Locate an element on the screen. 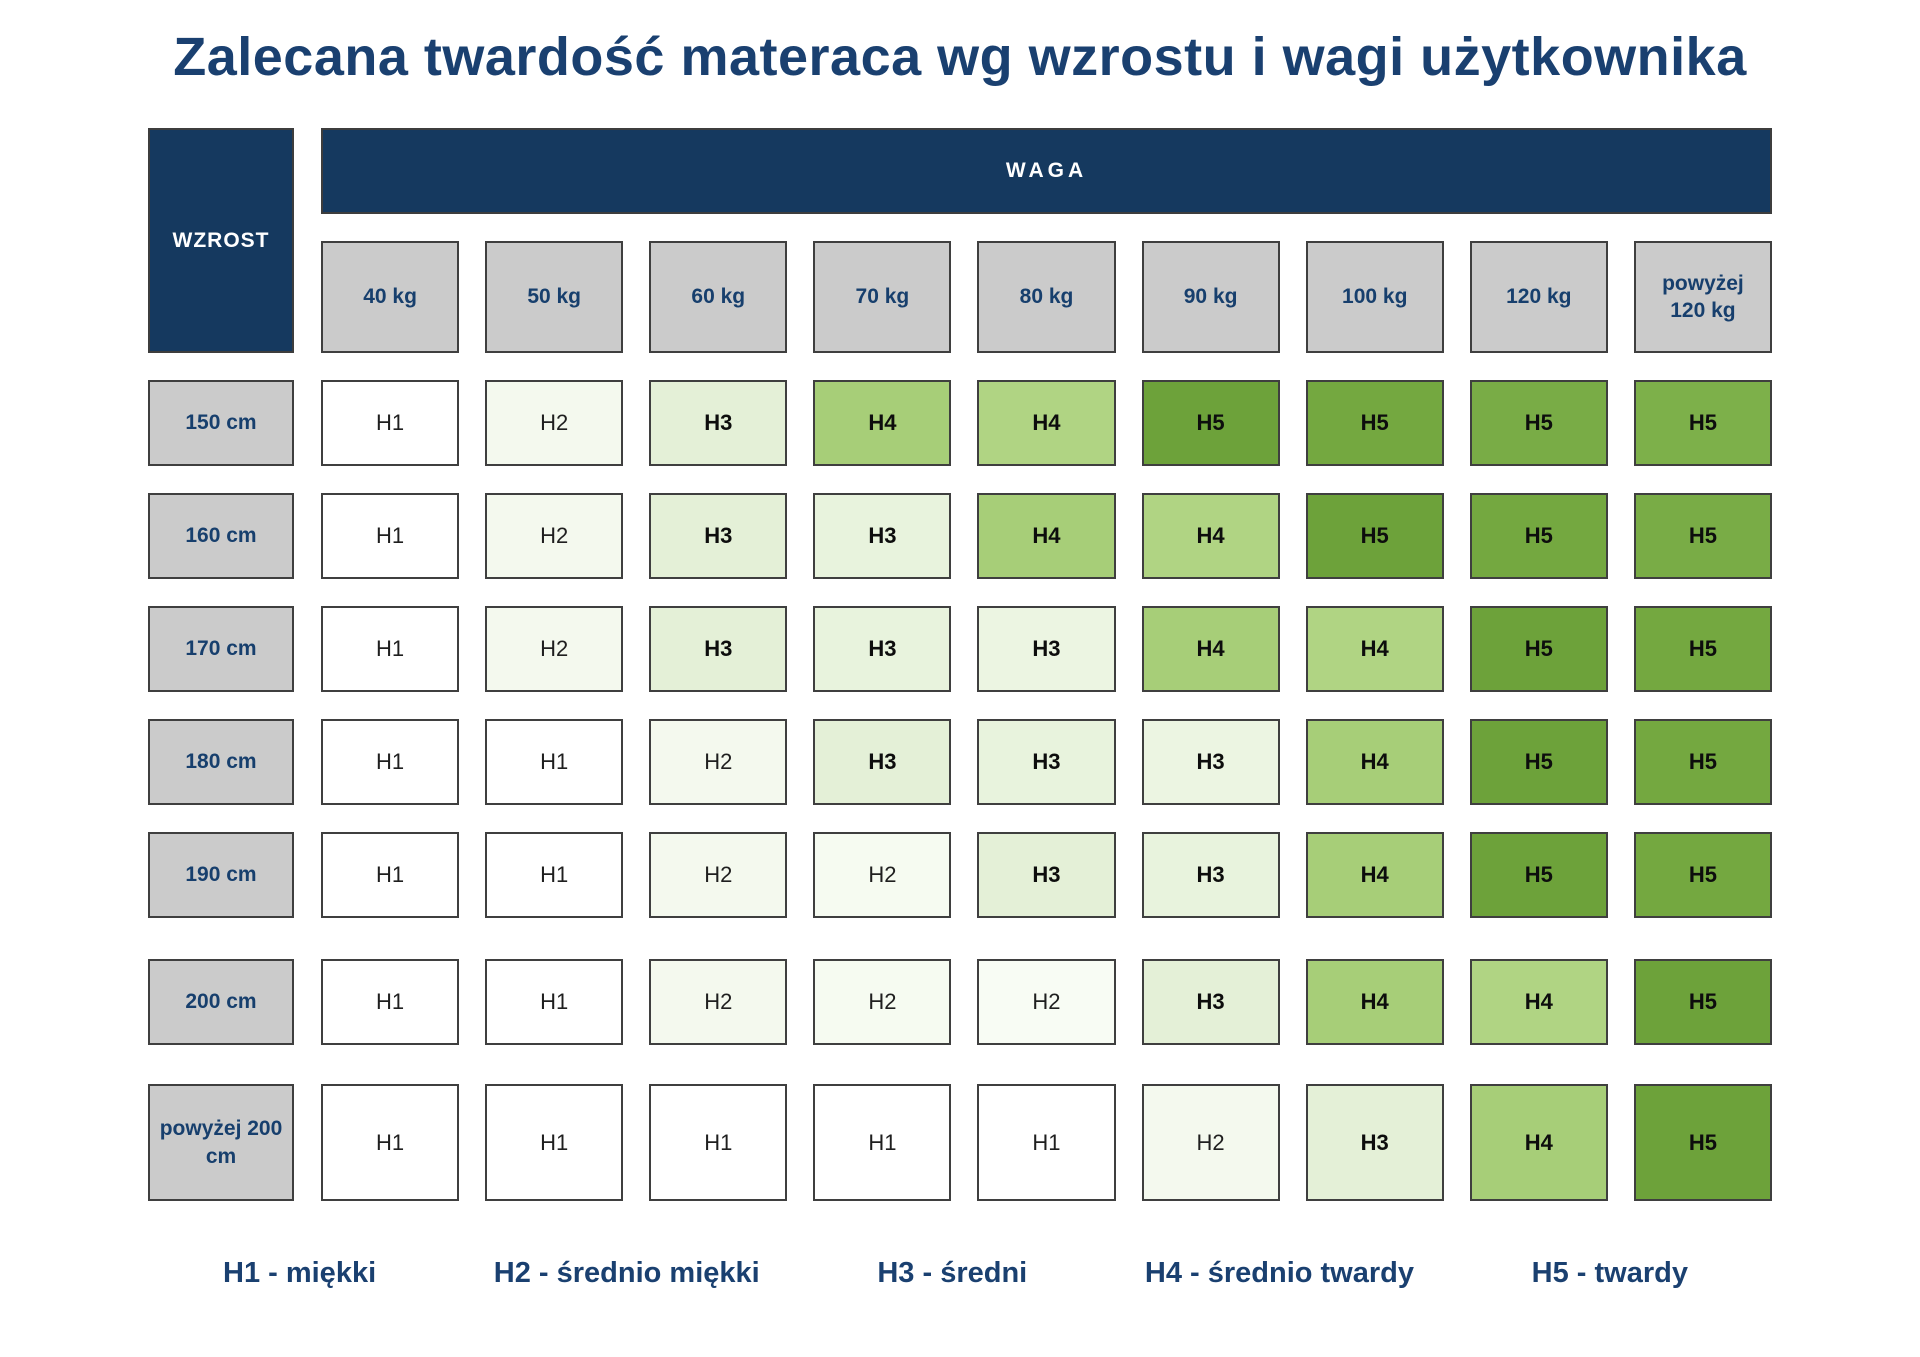  table-row: 180 cm H1 H1 H2 H3 H3 H3 H4 H5 H5 is located at coordinates (960, 762).